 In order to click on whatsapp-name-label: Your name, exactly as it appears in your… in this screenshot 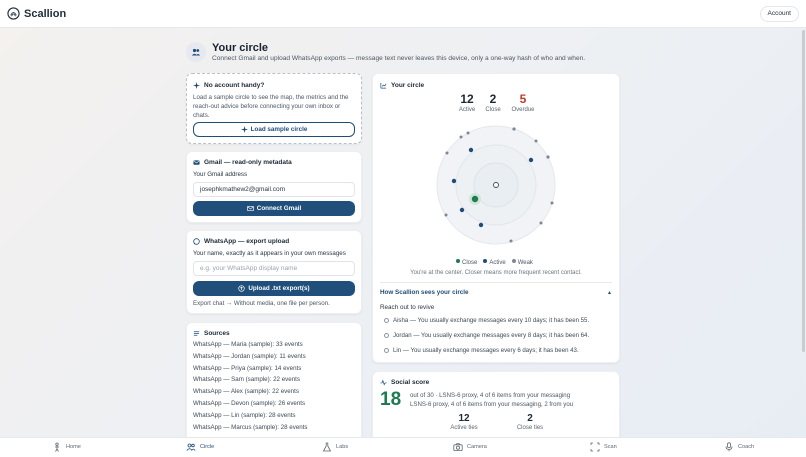, I will do `click(269, 253)`.